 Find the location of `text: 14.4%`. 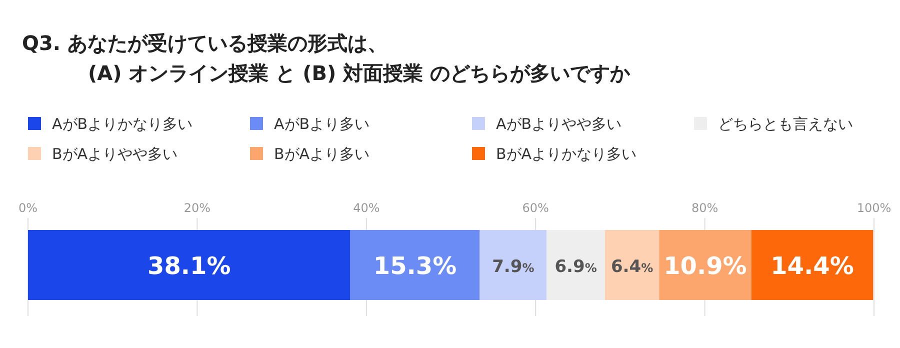

text: 14.4% is located at coordinates (812, 266).